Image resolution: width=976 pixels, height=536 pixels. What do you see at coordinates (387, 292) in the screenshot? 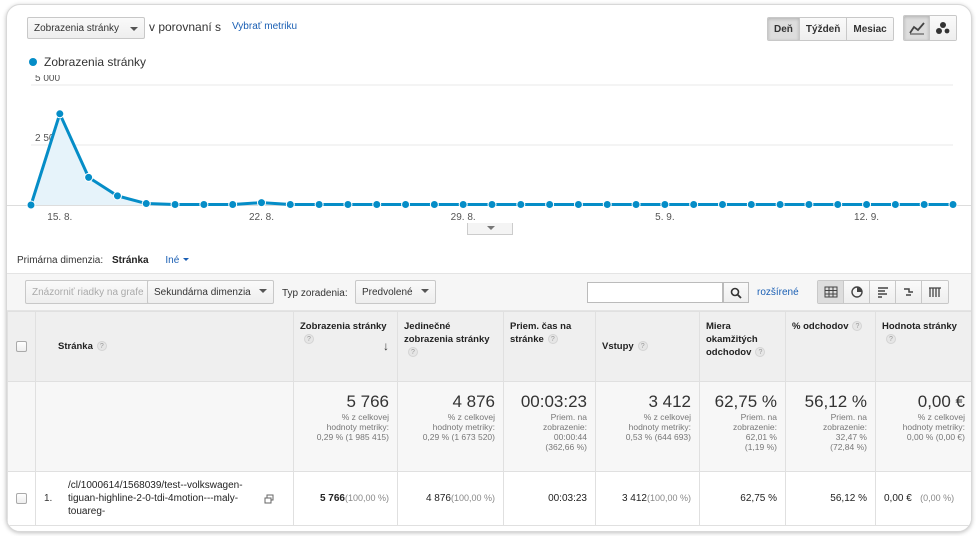
I see `sort-type-value: Predvolené` at bounding box center [387, 292].